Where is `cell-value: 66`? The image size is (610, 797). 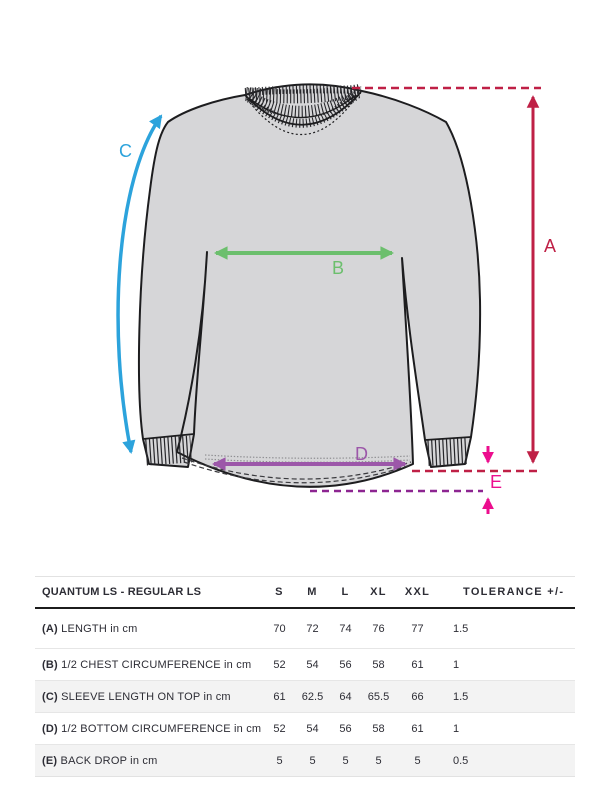
cell-value: 66 is located at coordinates (417, 696).